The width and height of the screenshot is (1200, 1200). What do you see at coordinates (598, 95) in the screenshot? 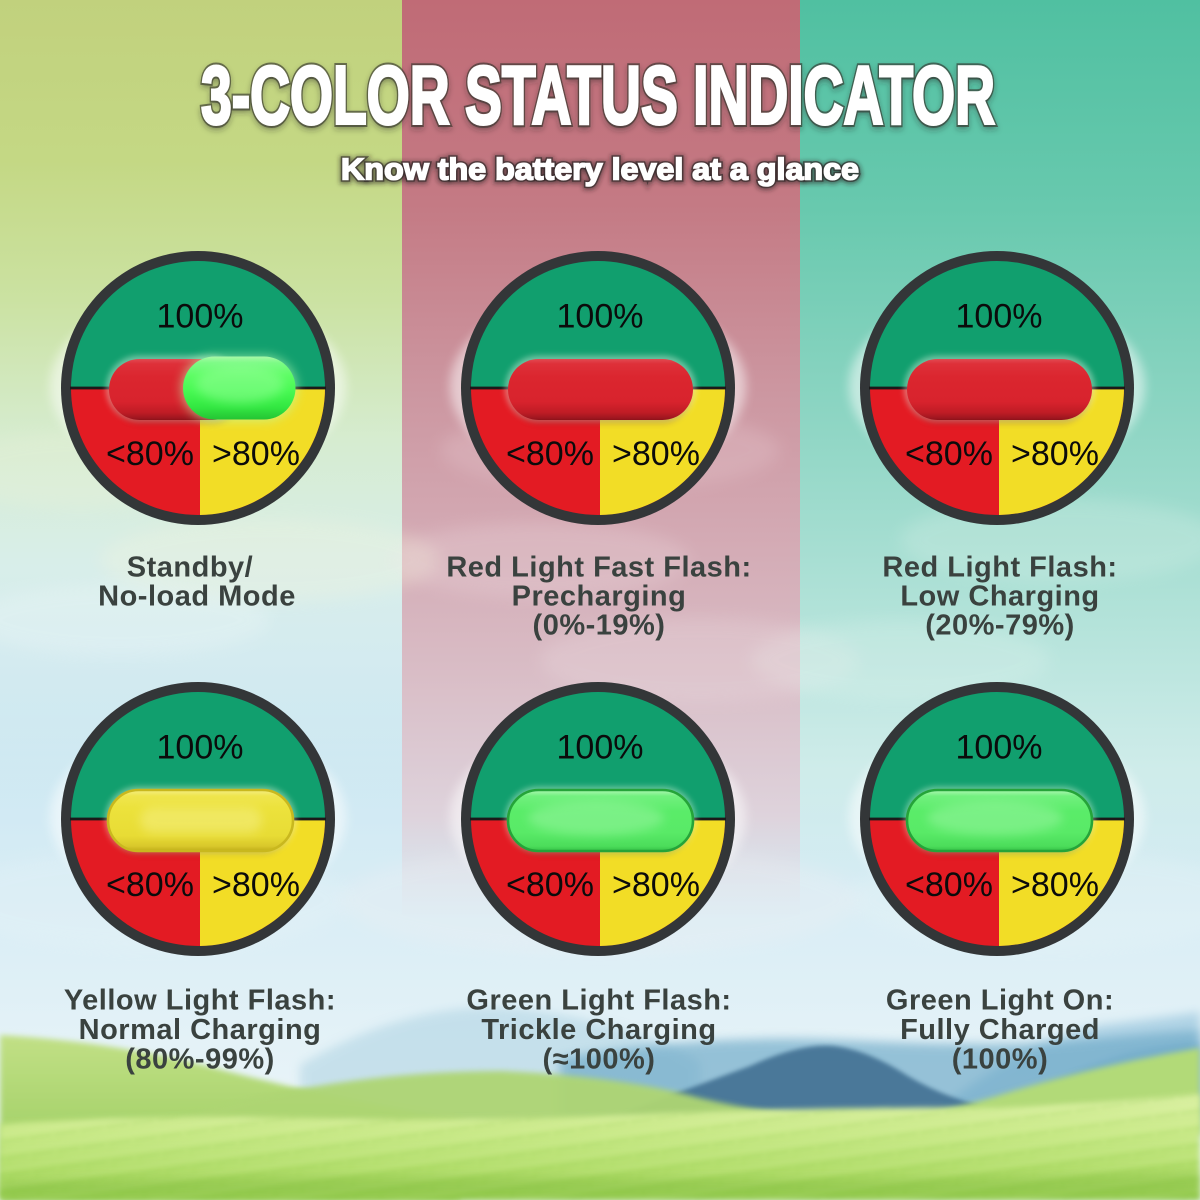
I see `svg-text: 3-COLOR STATUS INDICATOR` at bounding box center [598, 95].